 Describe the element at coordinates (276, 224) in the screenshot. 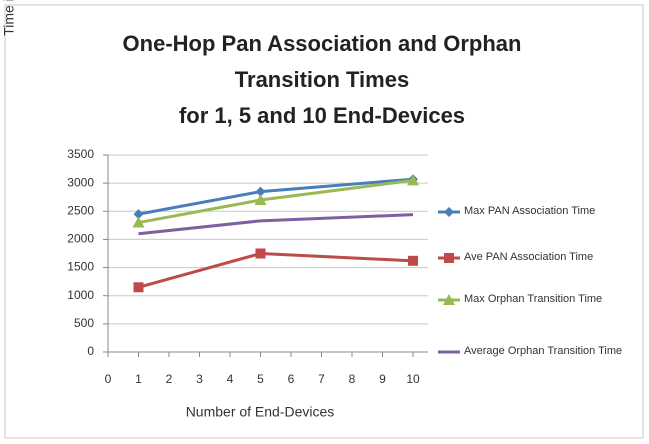

I see `series-line` at that location.